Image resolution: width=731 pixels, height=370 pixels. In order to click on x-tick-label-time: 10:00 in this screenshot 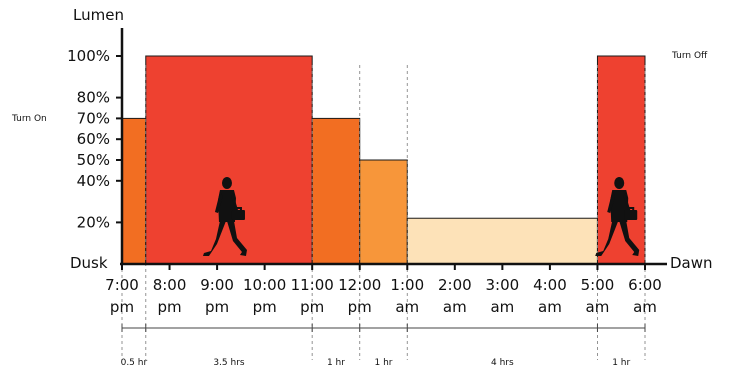, I will do `click(264, 285)`.